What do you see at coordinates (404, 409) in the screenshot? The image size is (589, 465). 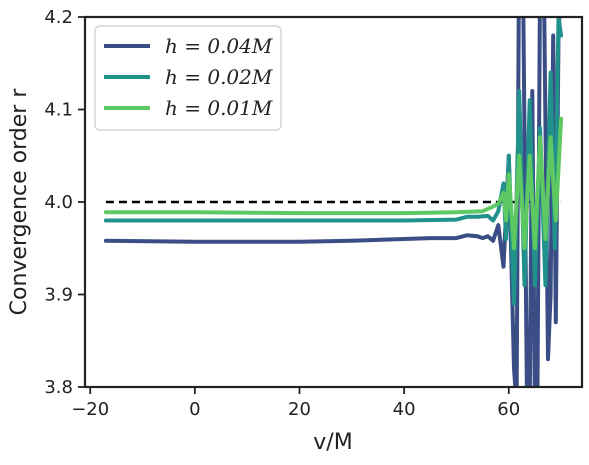 I see `x-tick-label: 40` at bounding box center [404, 409].